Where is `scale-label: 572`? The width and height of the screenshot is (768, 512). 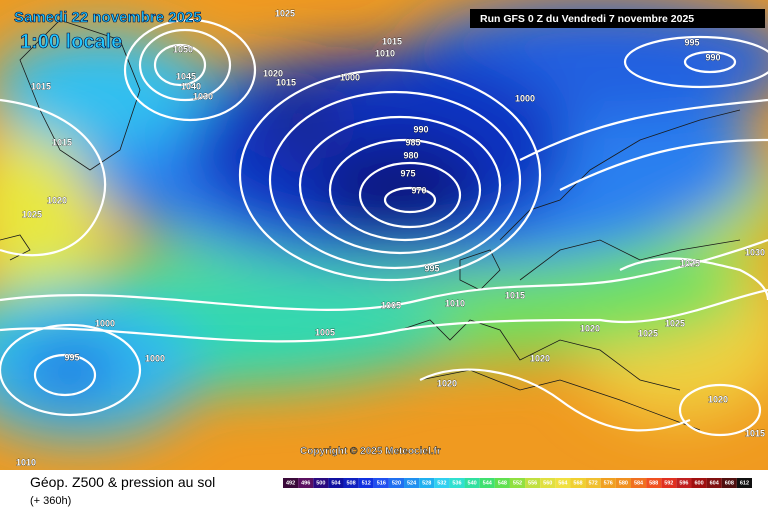
scale-label: 572 is located at coordinates (593, 483).